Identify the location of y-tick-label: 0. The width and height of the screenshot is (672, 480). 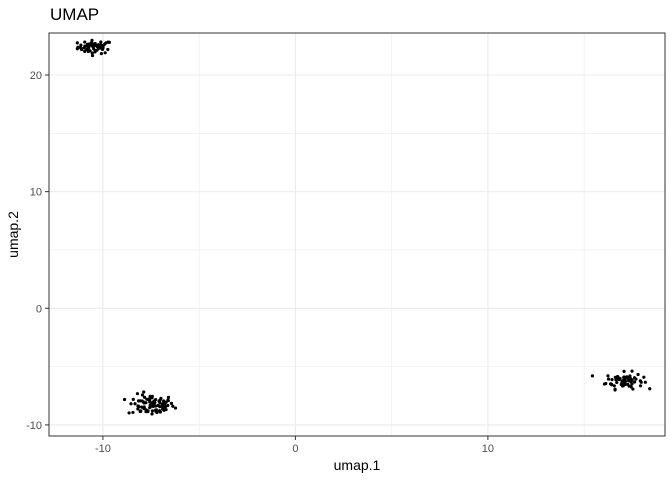
(39, 309).